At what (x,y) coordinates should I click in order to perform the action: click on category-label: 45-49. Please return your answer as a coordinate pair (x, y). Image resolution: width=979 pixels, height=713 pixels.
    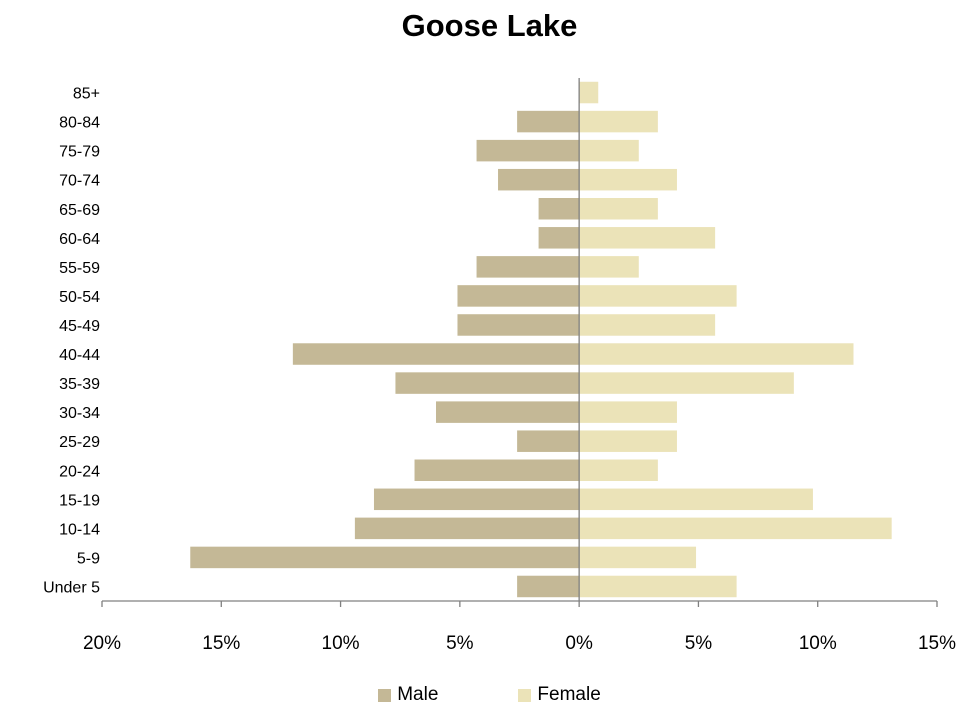
    Looking at the image, I should click on (79, 326).